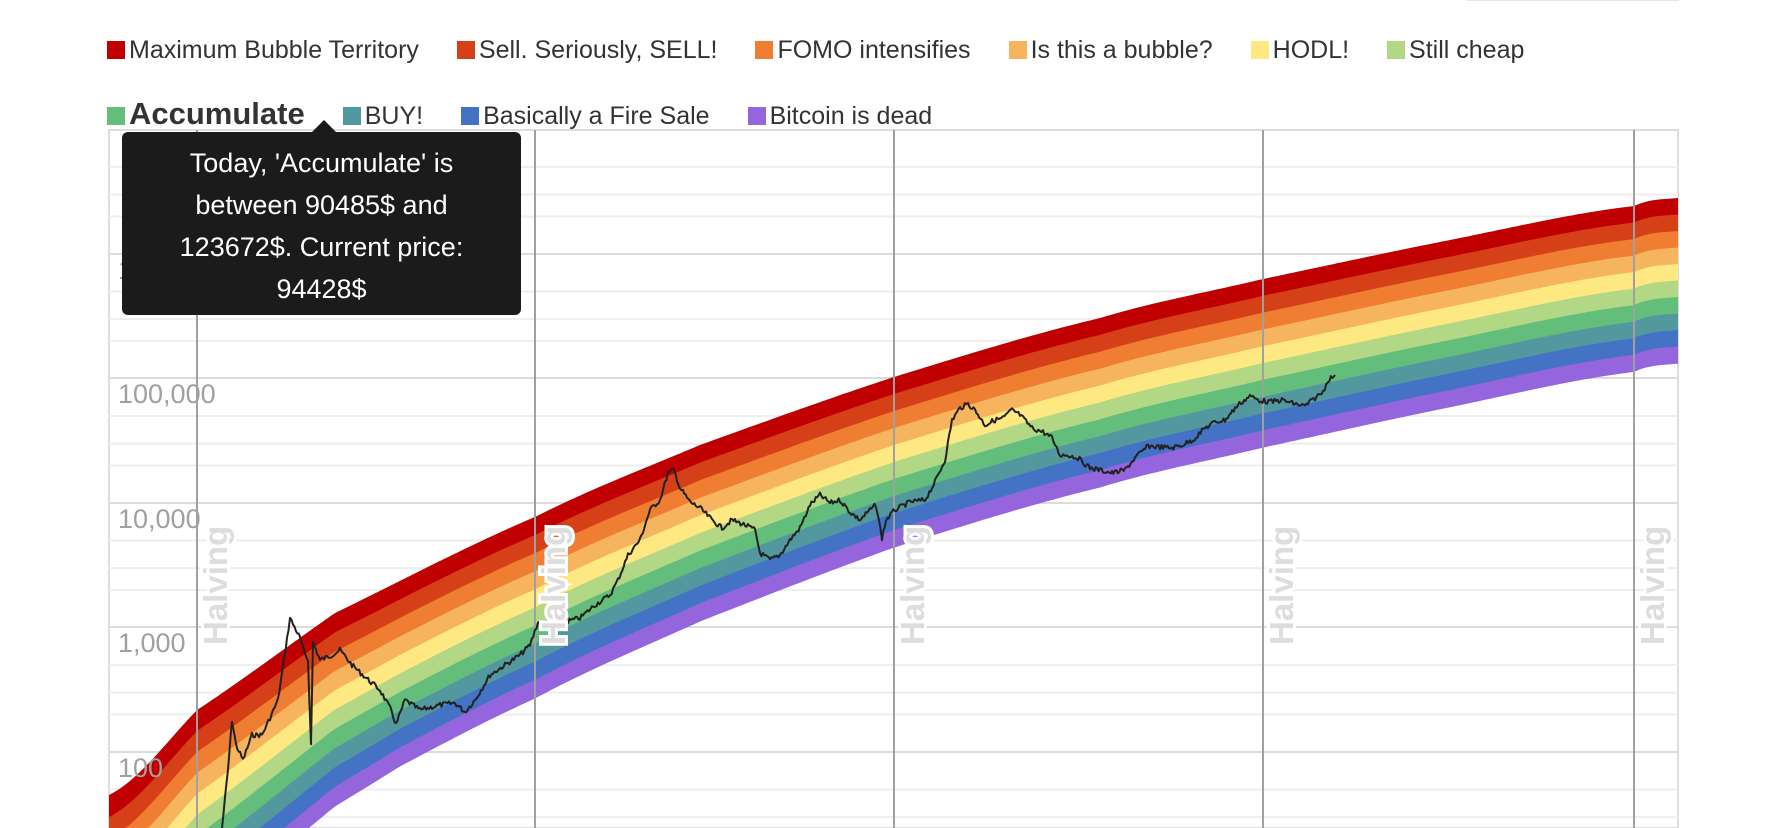 The height and width of the screenshot is (828, 1792). What do you see at coordinates (1311, 50) in the screenshot?
I see `legend-label: HODL!` at bounding box center [1311, 50].